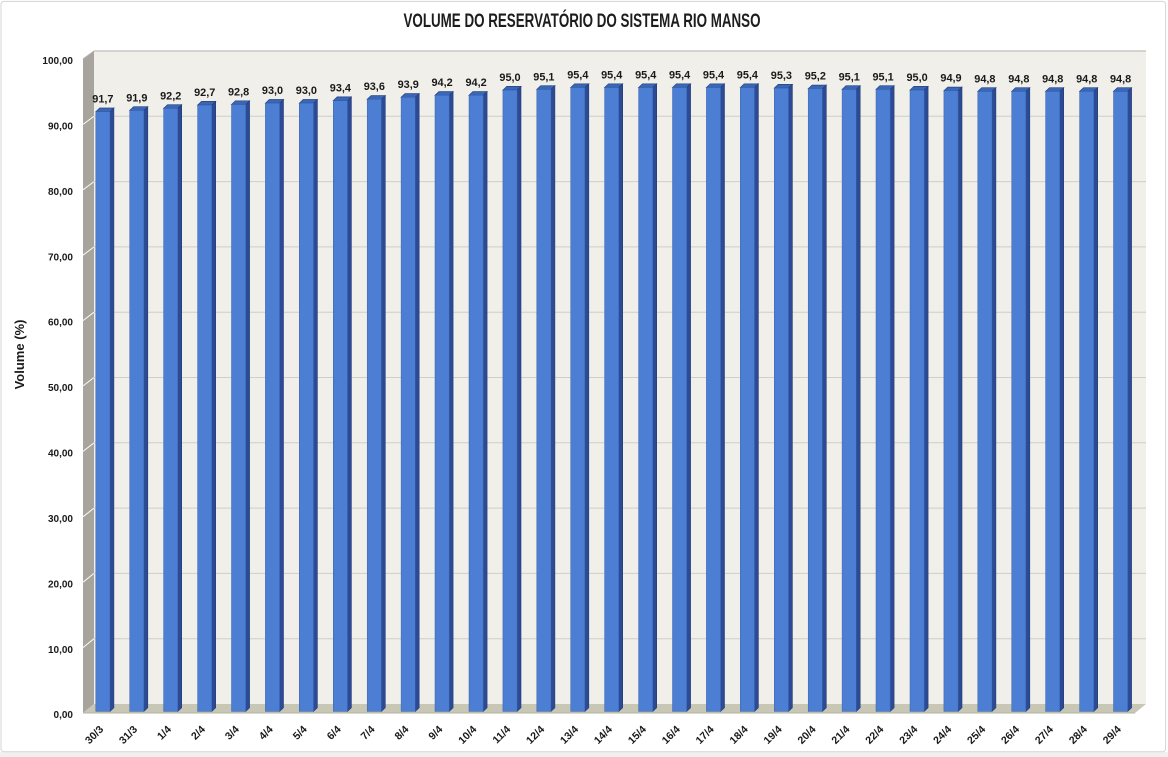  What do you see at coordinates (136, 98) in the screenshot?
I see `svg-text: 91,9` at bounding box center [136, 98].